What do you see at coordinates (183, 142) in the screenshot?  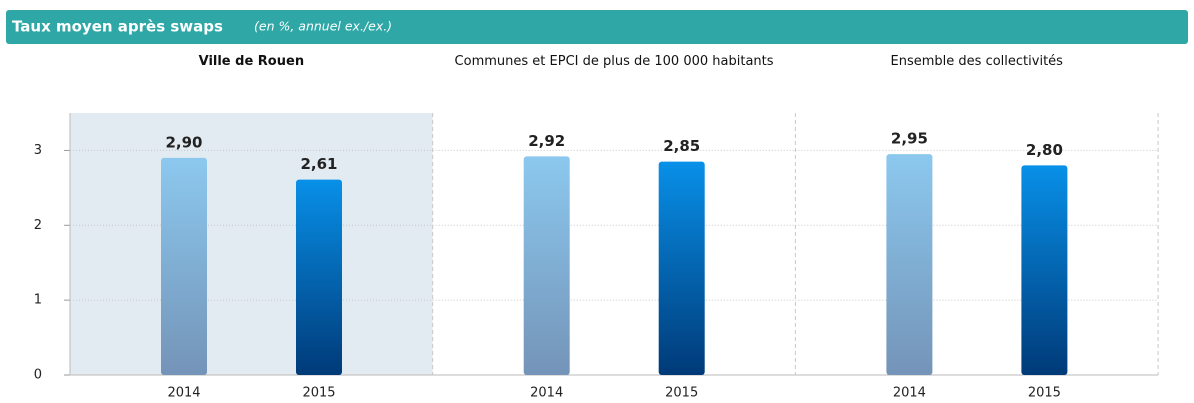 I see `value-label: 2,90` at bounding box center [183, 142].